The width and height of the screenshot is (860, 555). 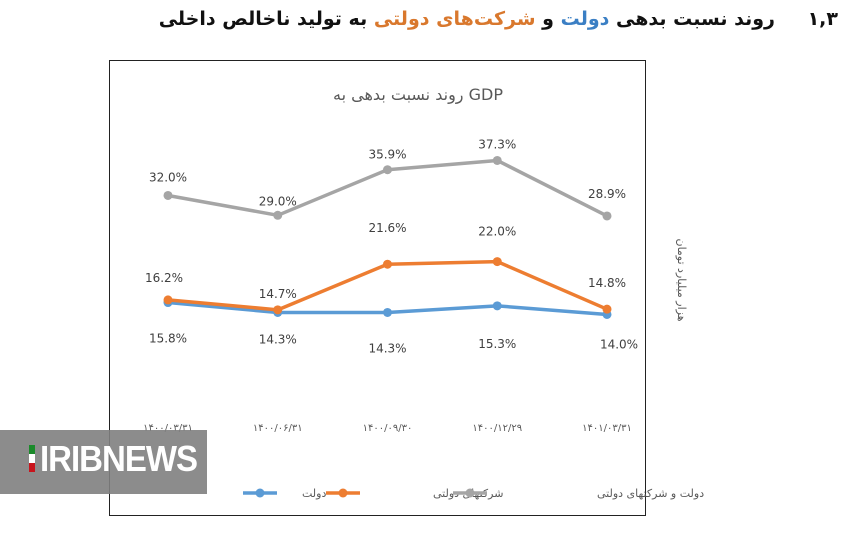 I want to click on data-label: 28.9%, so click(x=607, y=194).